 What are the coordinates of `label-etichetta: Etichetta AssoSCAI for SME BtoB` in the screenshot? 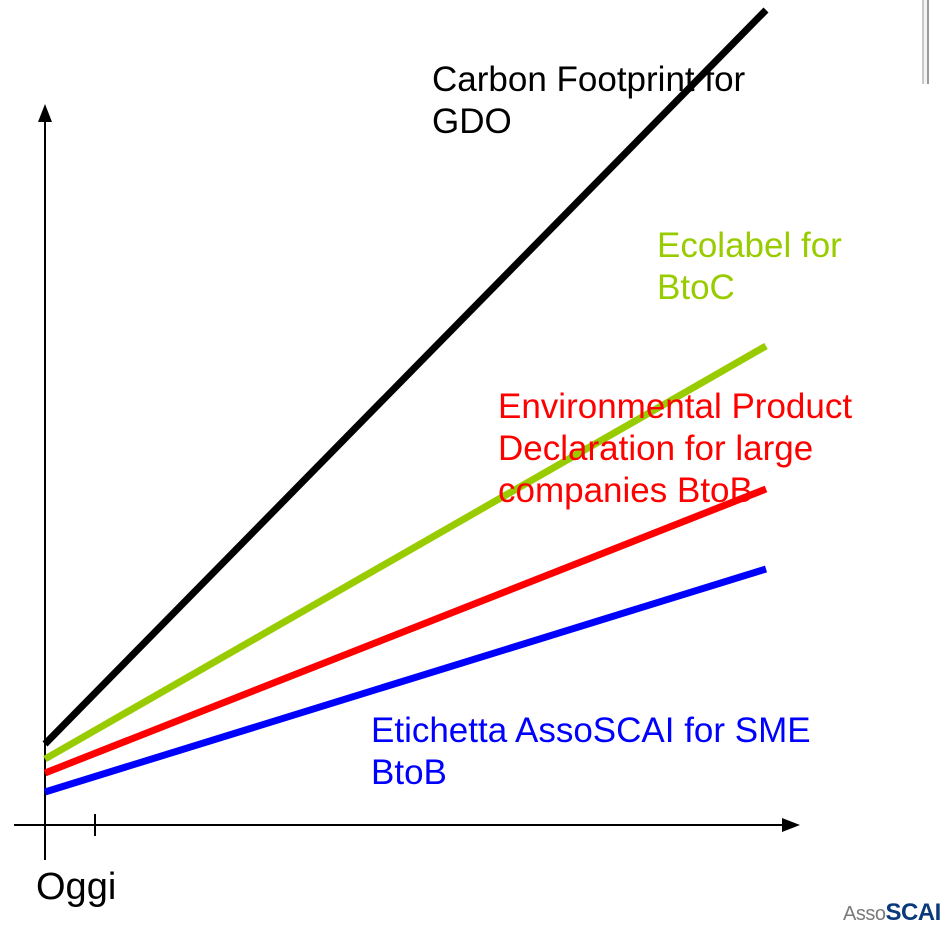 It's located at (591, 751).